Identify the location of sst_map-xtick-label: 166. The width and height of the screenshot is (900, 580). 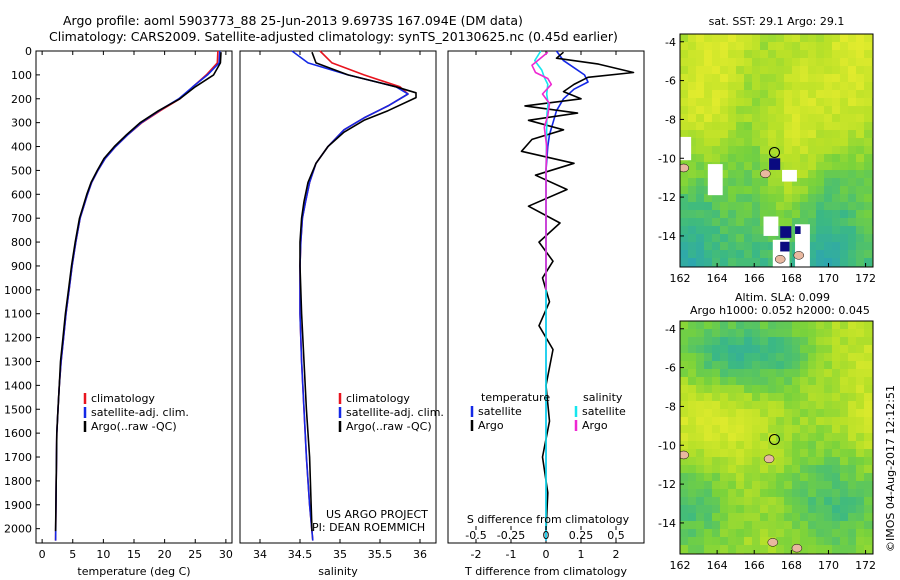
(754, 278).